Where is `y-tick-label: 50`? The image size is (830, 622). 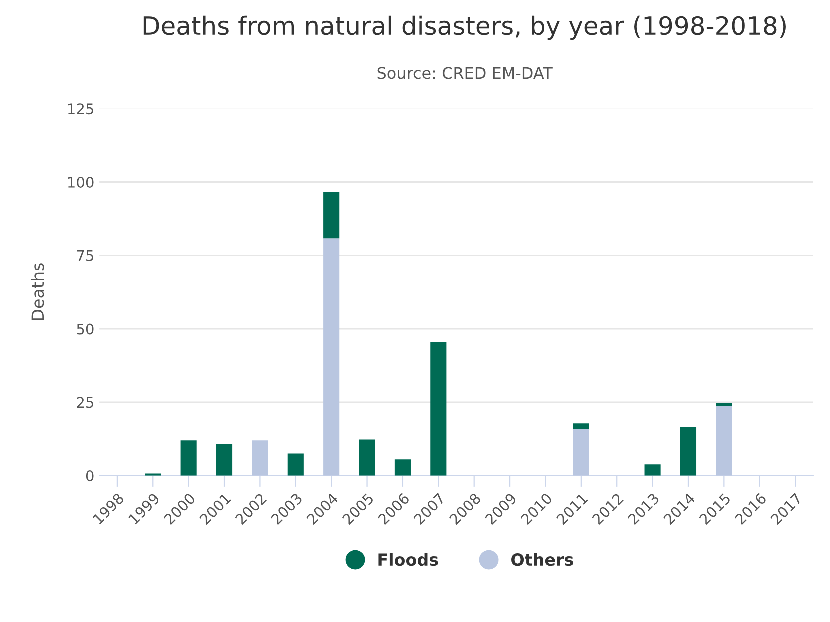 y-tick-label: 50 is located at coordinates (85, 329).